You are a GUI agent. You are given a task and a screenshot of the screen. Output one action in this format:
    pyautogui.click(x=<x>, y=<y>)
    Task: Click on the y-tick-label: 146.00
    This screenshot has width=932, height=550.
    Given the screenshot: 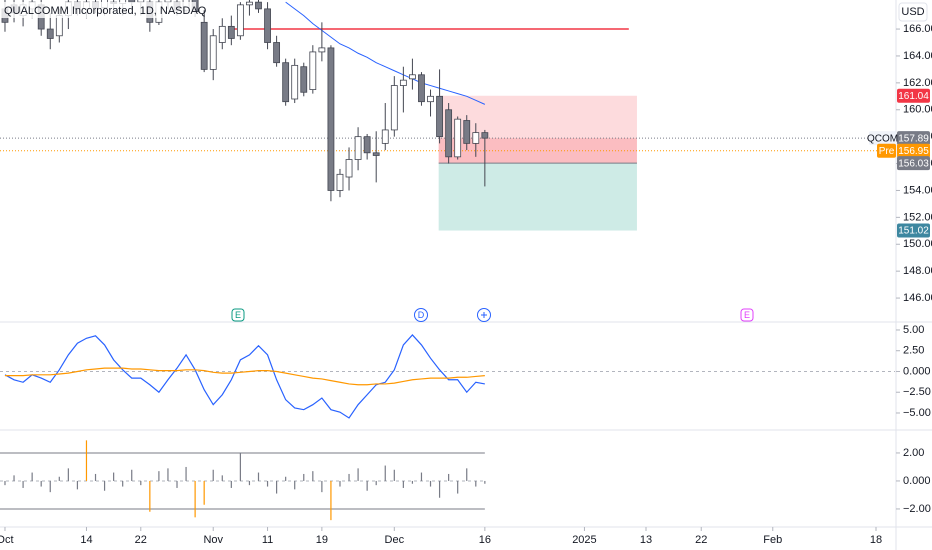 What is the action you would take?
    pyautogui.click(x=917, y=298)
    